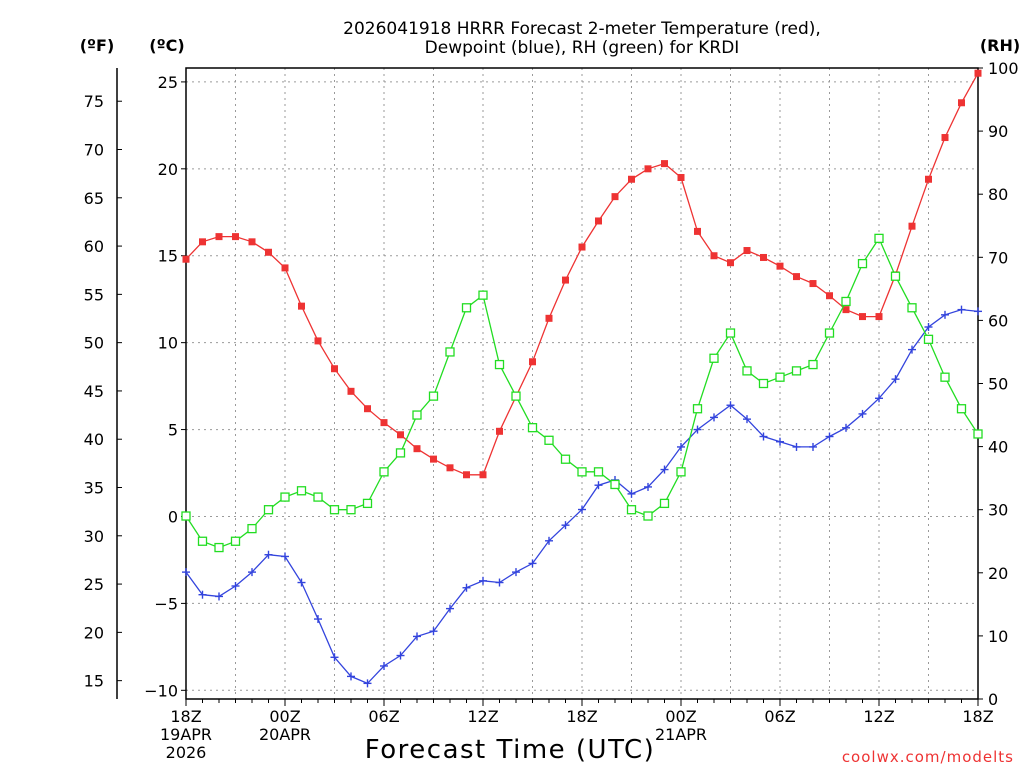  I want to click on celsius-tick-label: 25, so click(168, 82).